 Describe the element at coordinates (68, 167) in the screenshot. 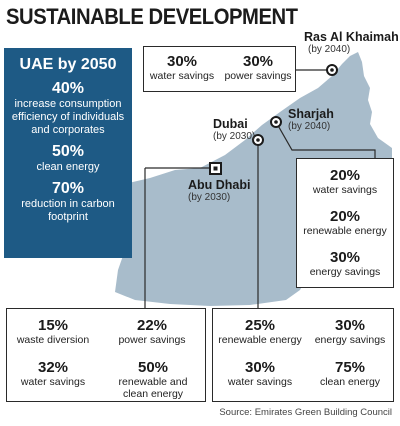

I see `uae-item-label: clean energy` at that location.